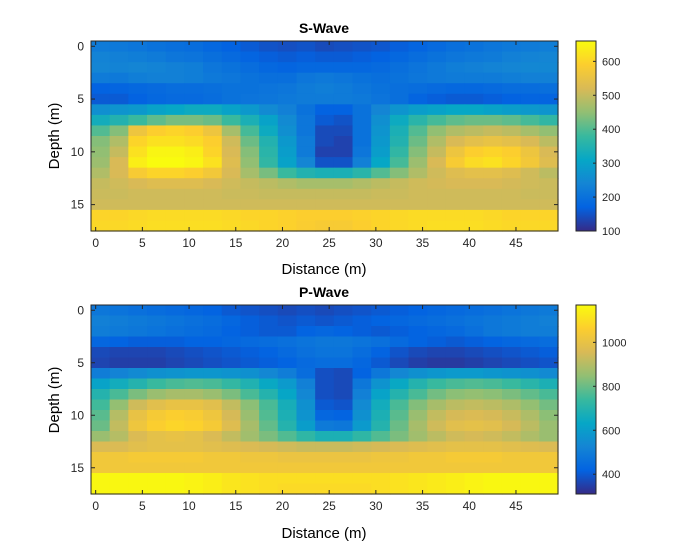 This screenshot has height=557, width=699. I want to click on y-axis-label: Depth (m), so click(54, 400).